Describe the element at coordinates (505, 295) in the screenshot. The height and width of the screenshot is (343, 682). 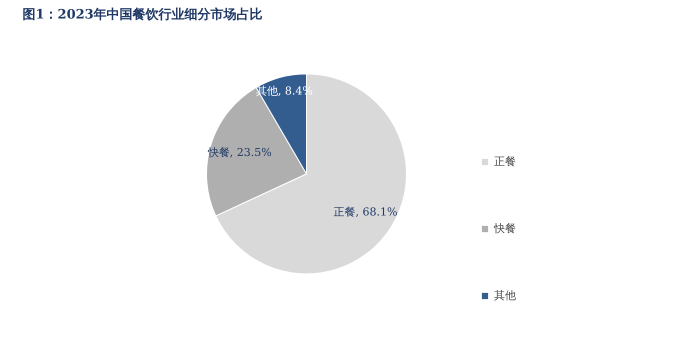
I see `legend-label: 其他` at that location.